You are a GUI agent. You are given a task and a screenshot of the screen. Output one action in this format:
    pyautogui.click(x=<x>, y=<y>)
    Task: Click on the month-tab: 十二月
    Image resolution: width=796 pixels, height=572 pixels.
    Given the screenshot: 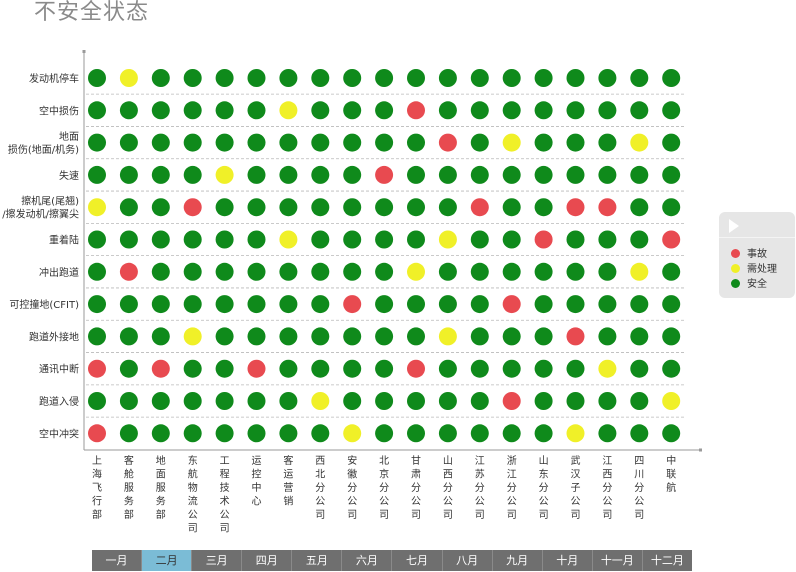 What is the action you would take?
    pyautogui.click(x=667, y=560)
    